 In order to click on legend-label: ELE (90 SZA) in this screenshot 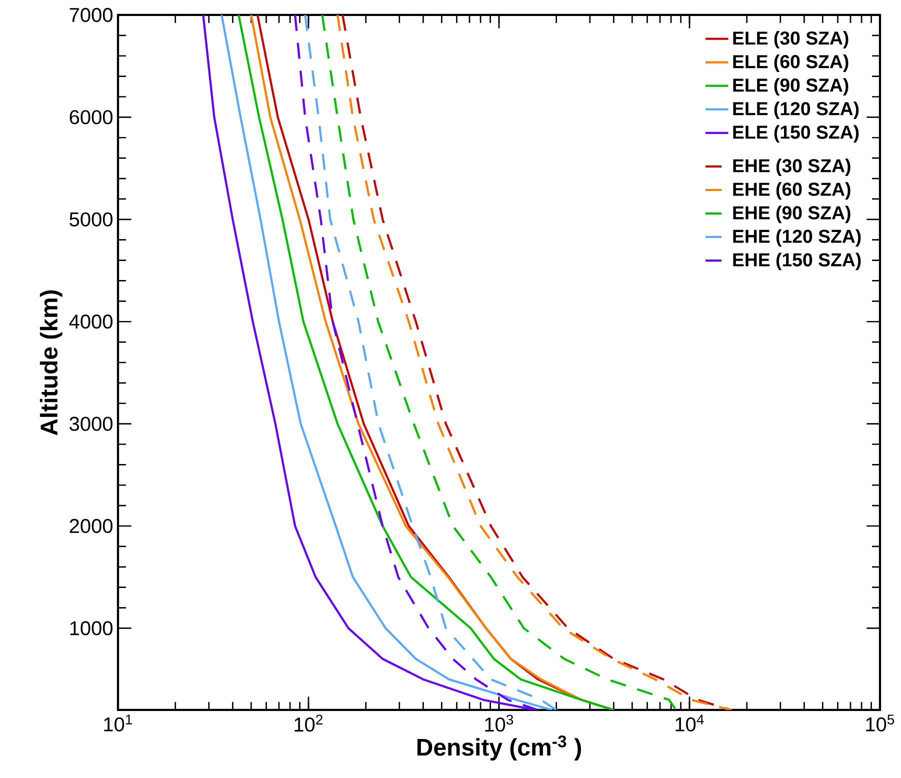, I will do `click(790, 87)`.